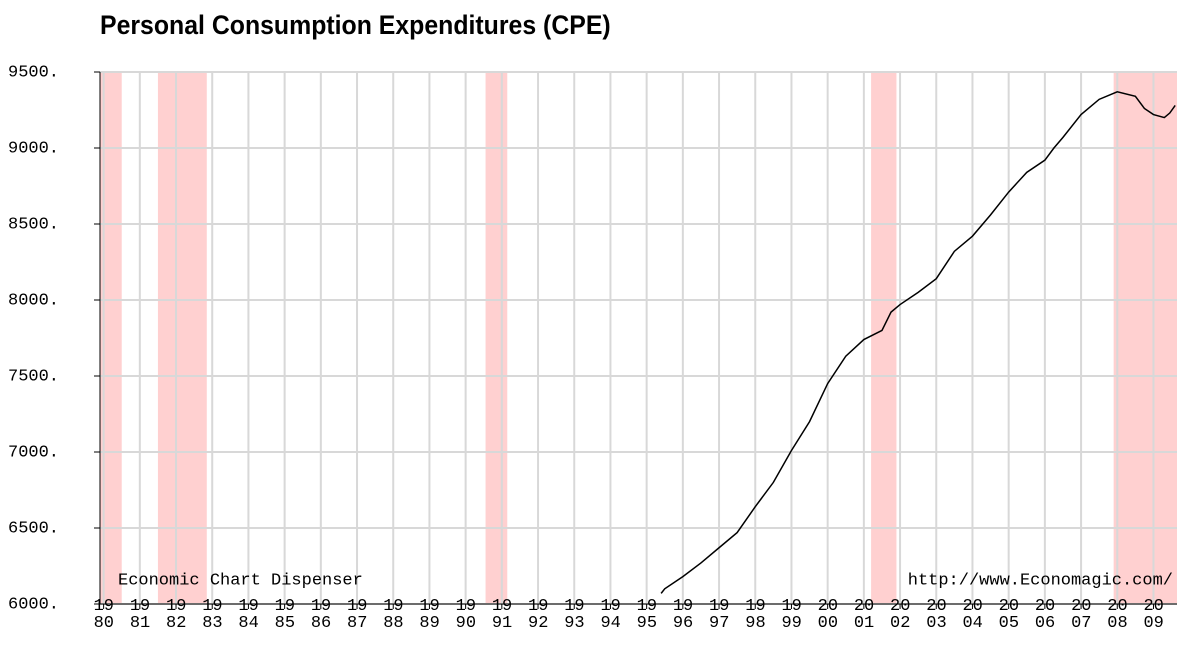  Describe the element at coordinates (285, 615) in the screenshot. I see `x-tick-label: 1985` at that location.